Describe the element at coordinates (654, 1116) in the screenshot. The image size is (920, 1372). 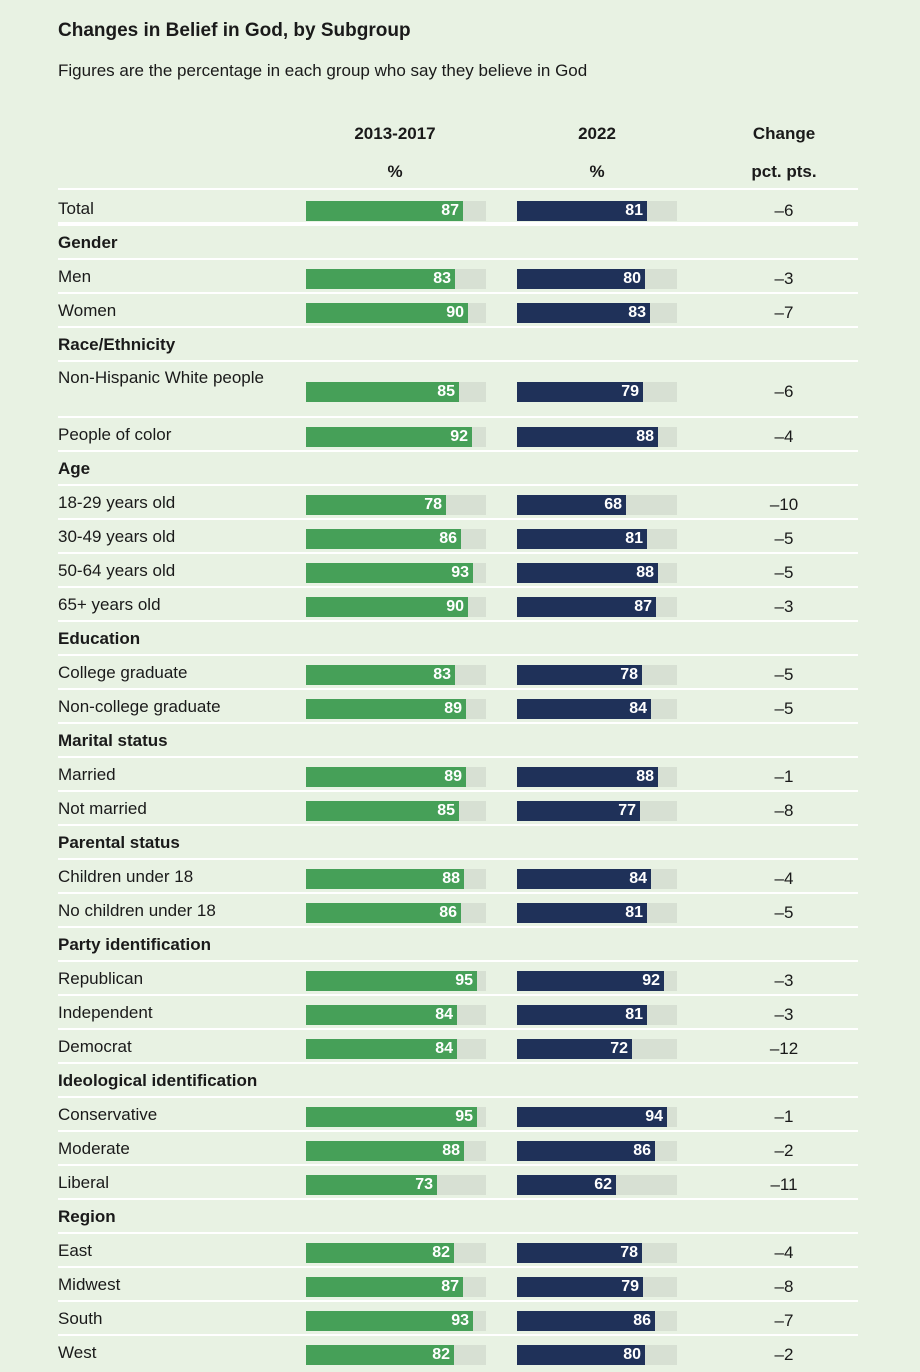
I see `bar-value-label: 94` at that location.